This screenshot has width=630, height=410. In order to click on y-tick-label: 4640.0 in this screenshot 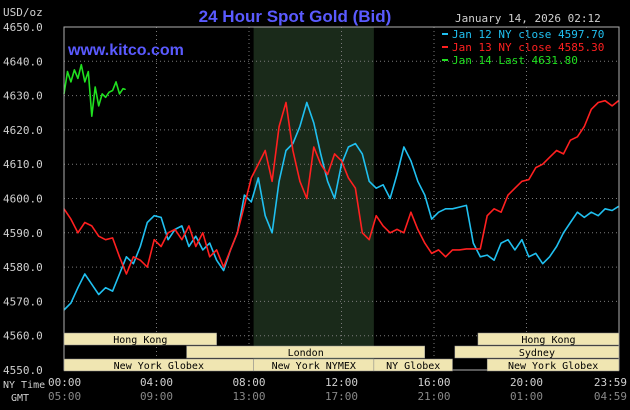, I will do `click(23, 61)`.